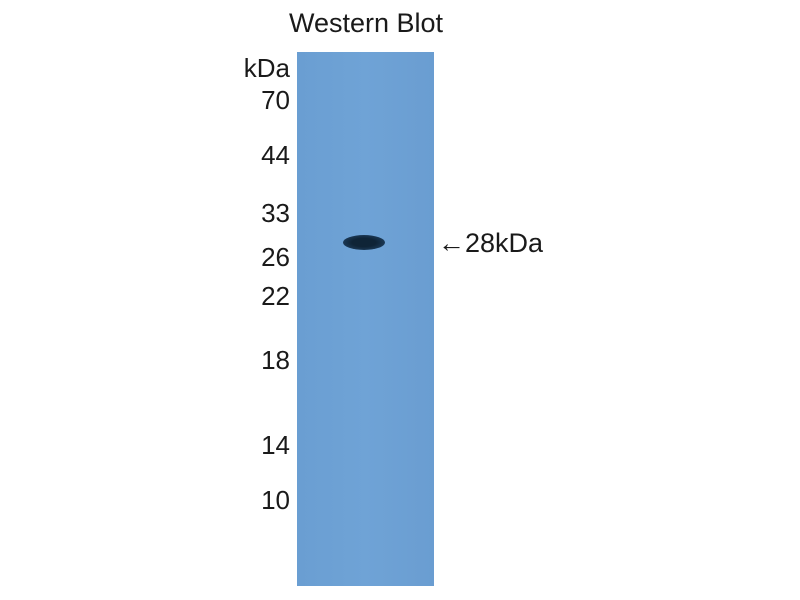 This screenshot has height=600, width=800. Describe the element at coordinates (266, 68) in the screenshot. I see `marker-unit-label: kDa` at that location.